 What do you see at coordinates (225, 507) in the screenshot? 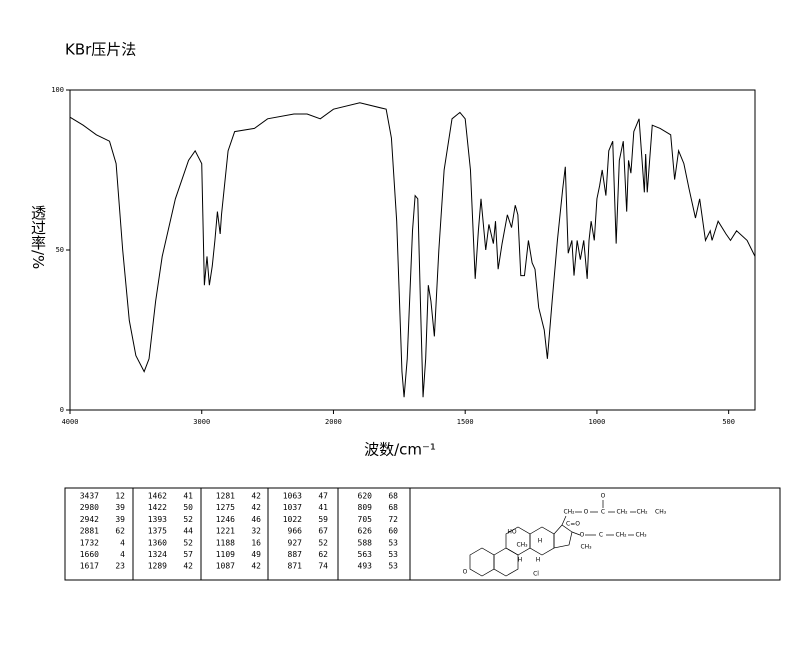
I see `table-cell: 1275` at bounding box center [225, 507].